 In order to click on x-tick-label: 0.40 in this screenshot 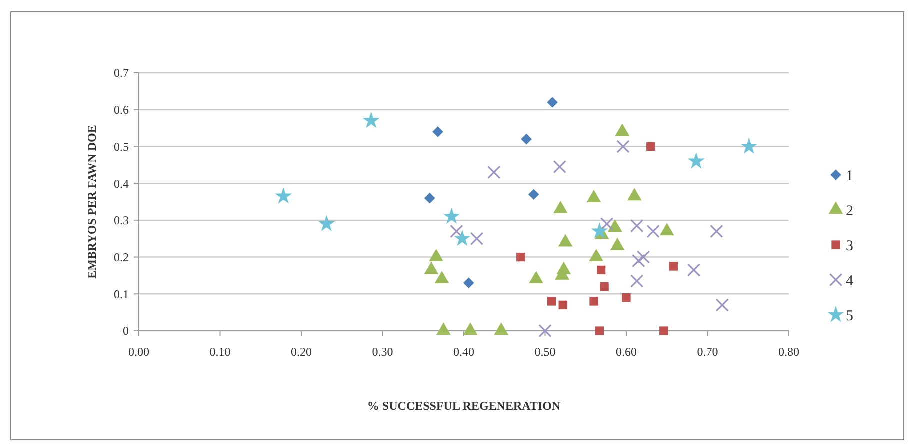, I will do `click(464, 352)`.